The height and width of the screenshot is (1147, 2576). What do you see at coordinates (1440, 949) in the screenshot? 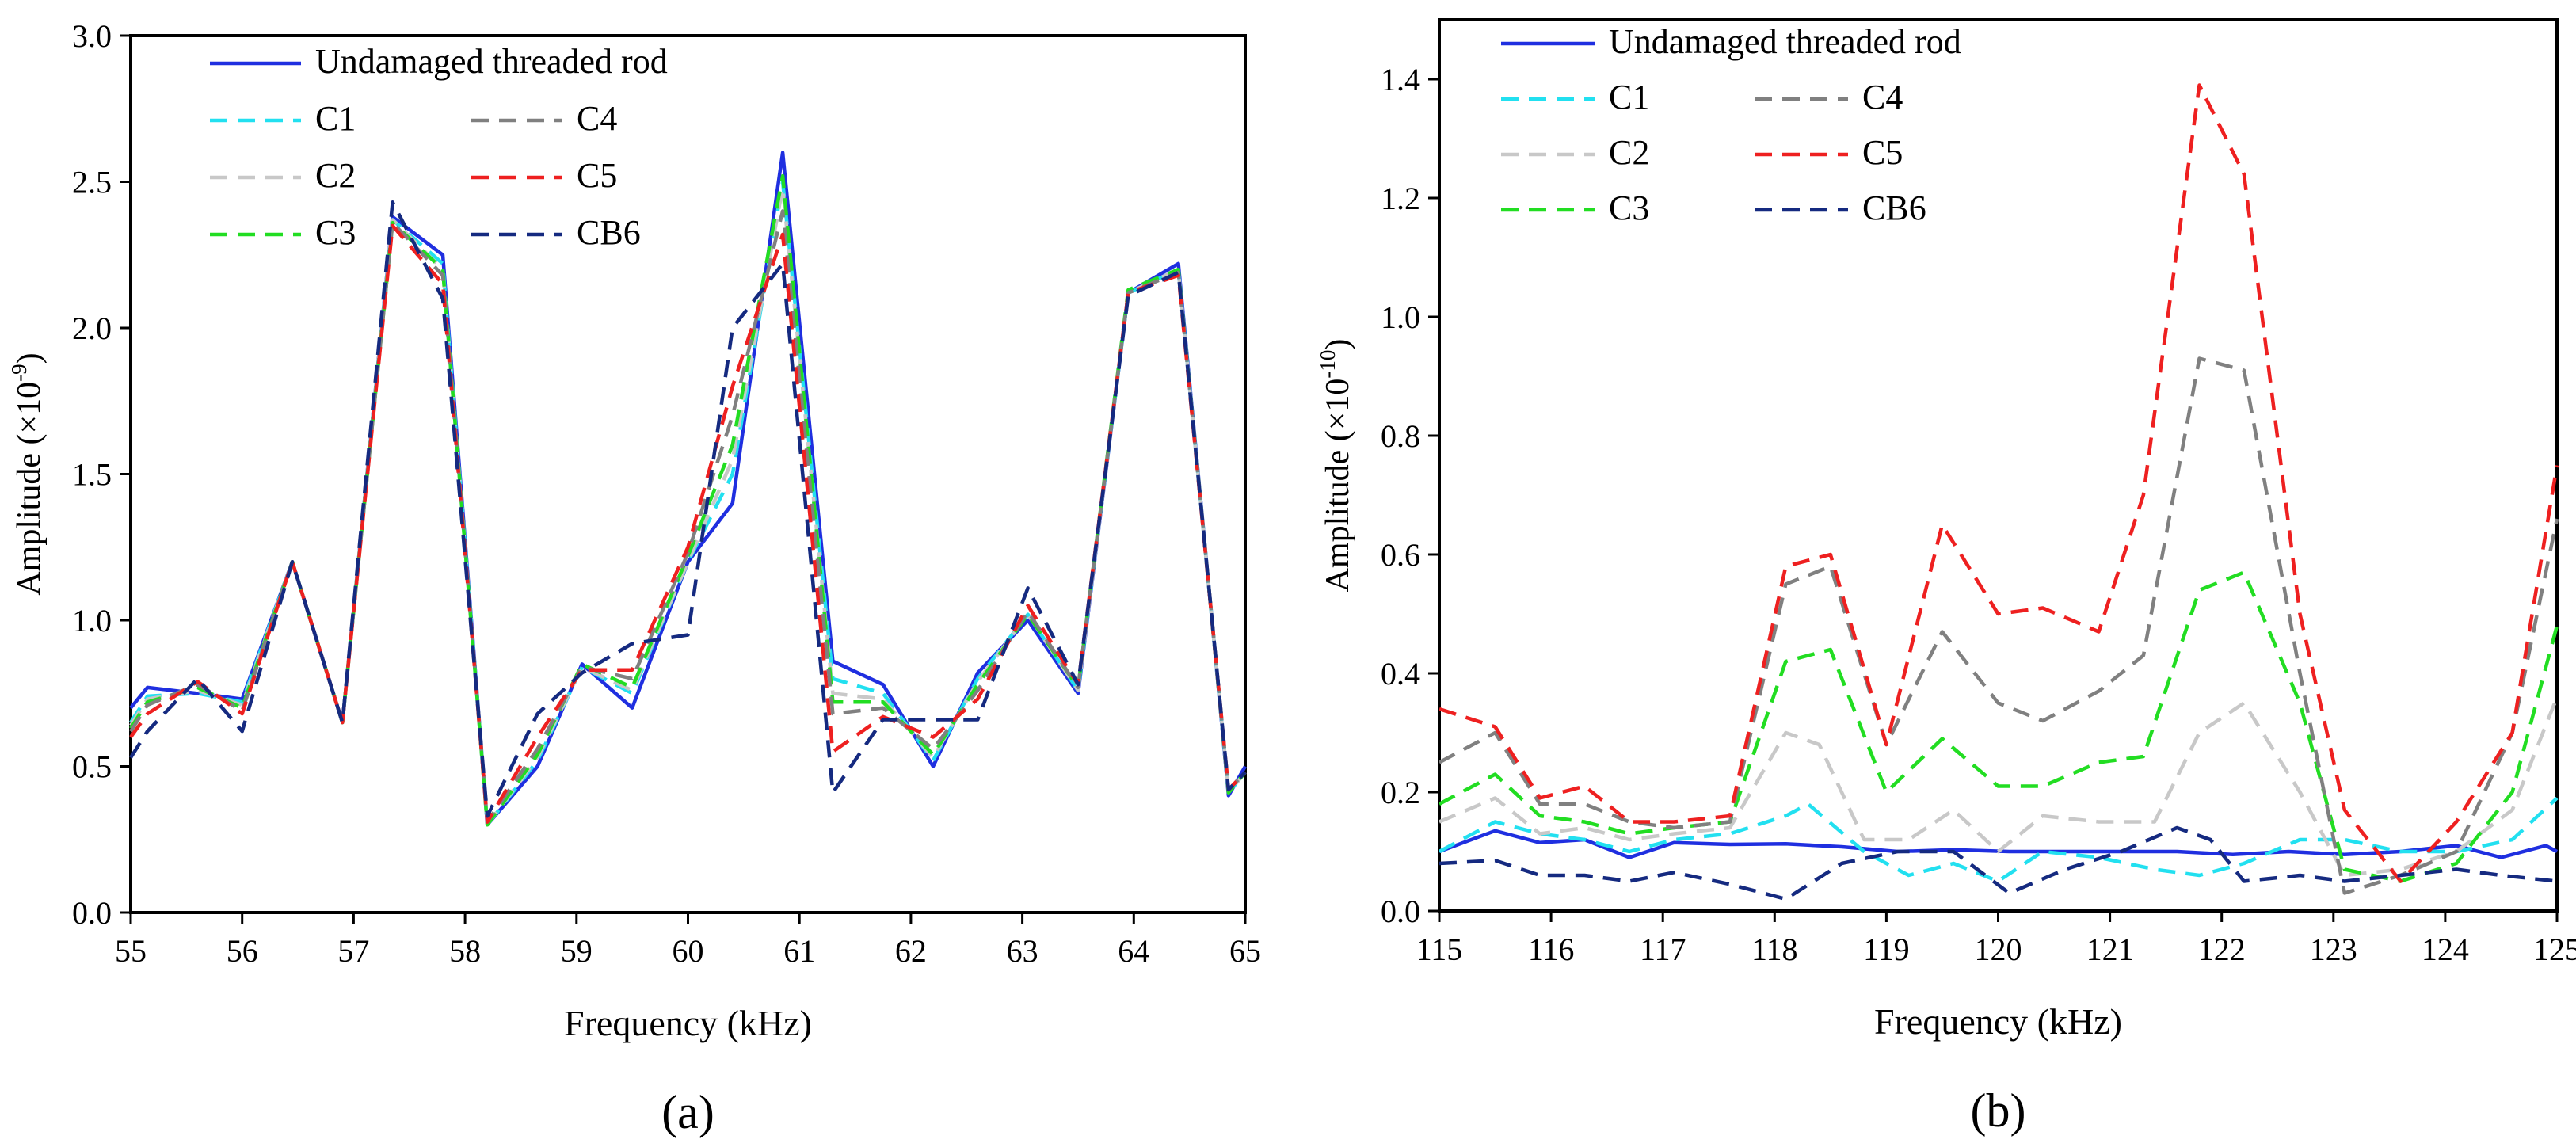
I see `x-tick-label: 115` at bounding box center [1440, 949].